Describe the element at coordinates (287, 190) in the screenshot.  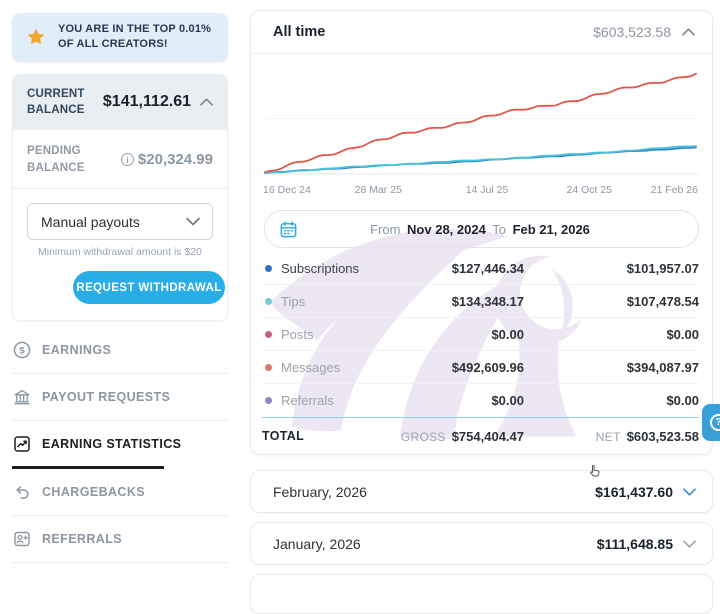
I see `x-tick-label: 16 Dec 24` at that location.